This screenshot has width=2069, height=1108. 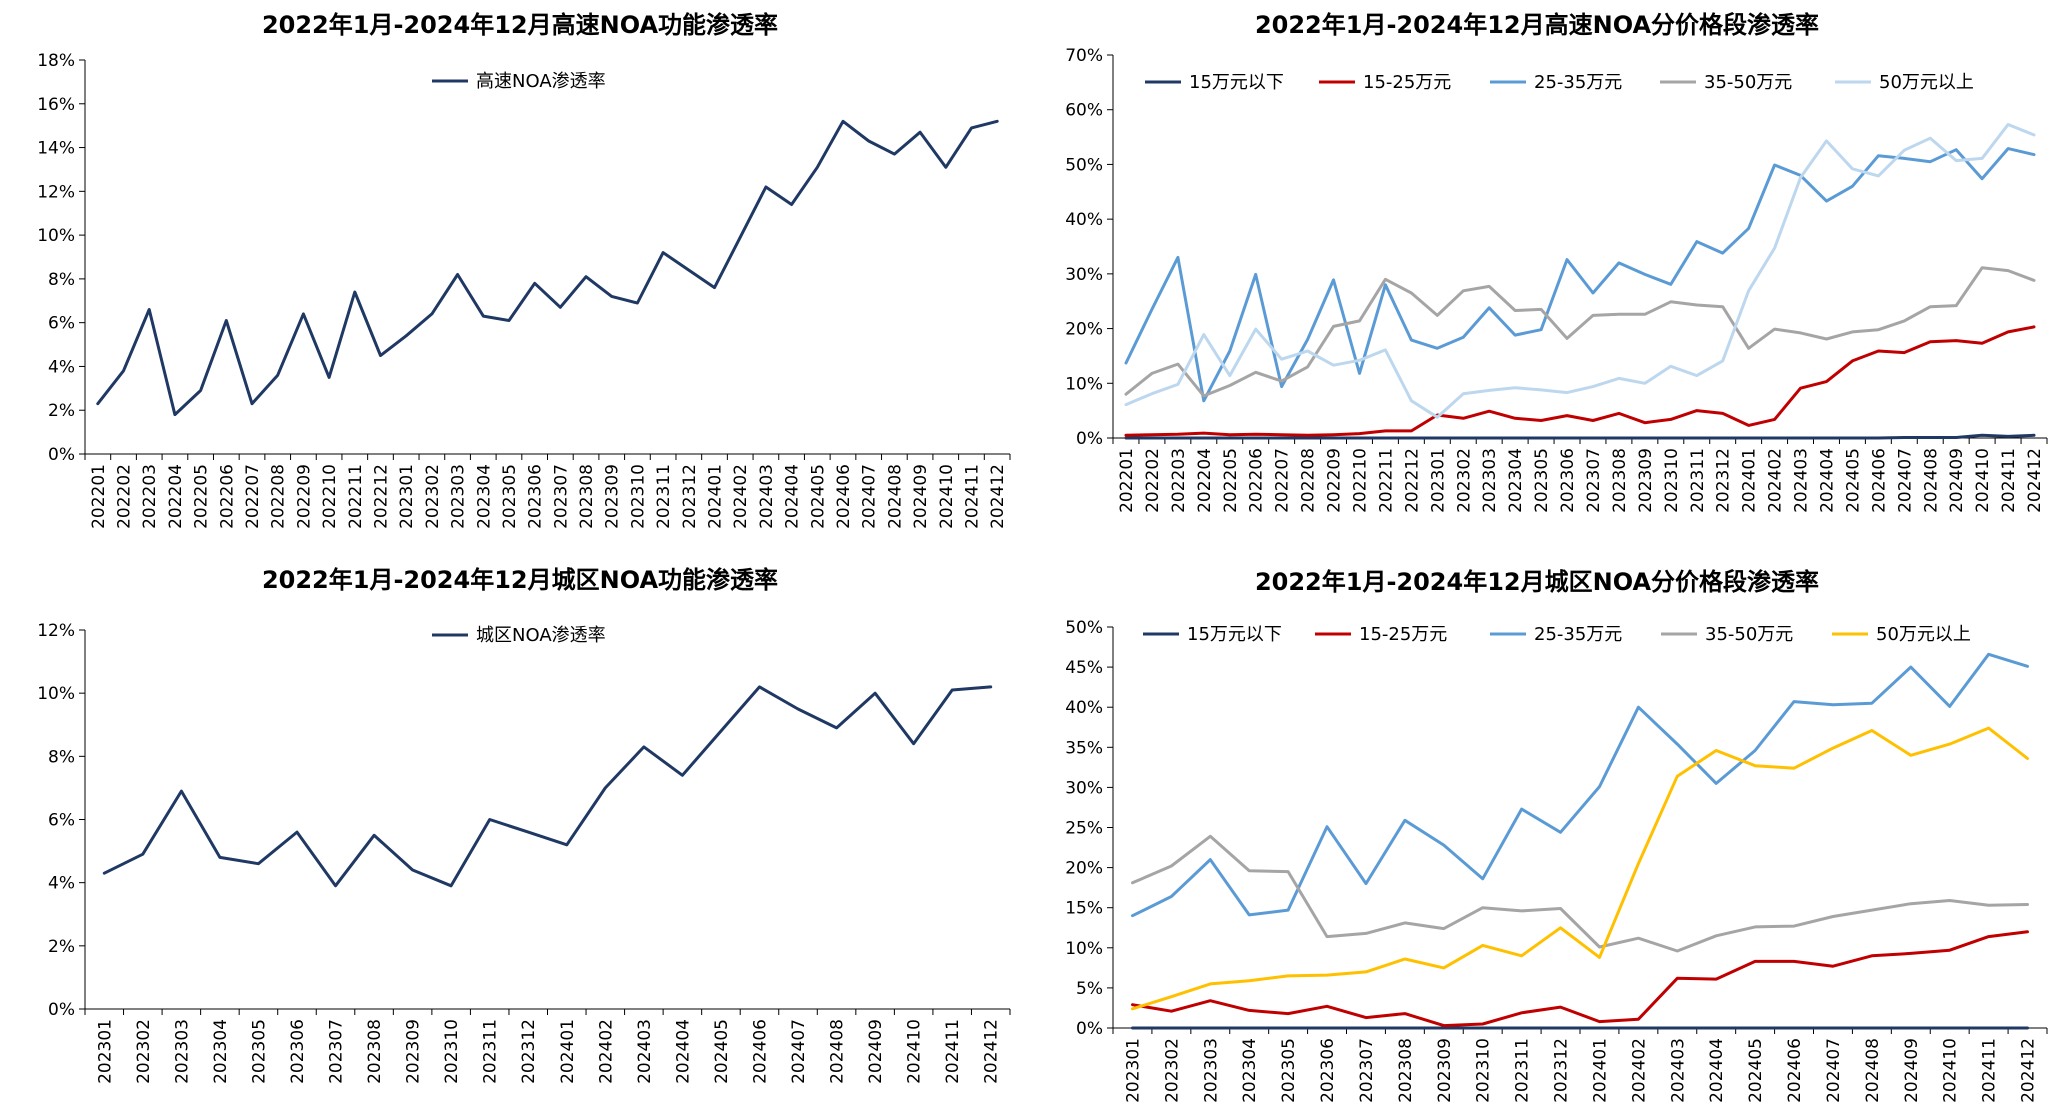 I want to click on x-tick-label: 202204, so click(x=176, y=496).